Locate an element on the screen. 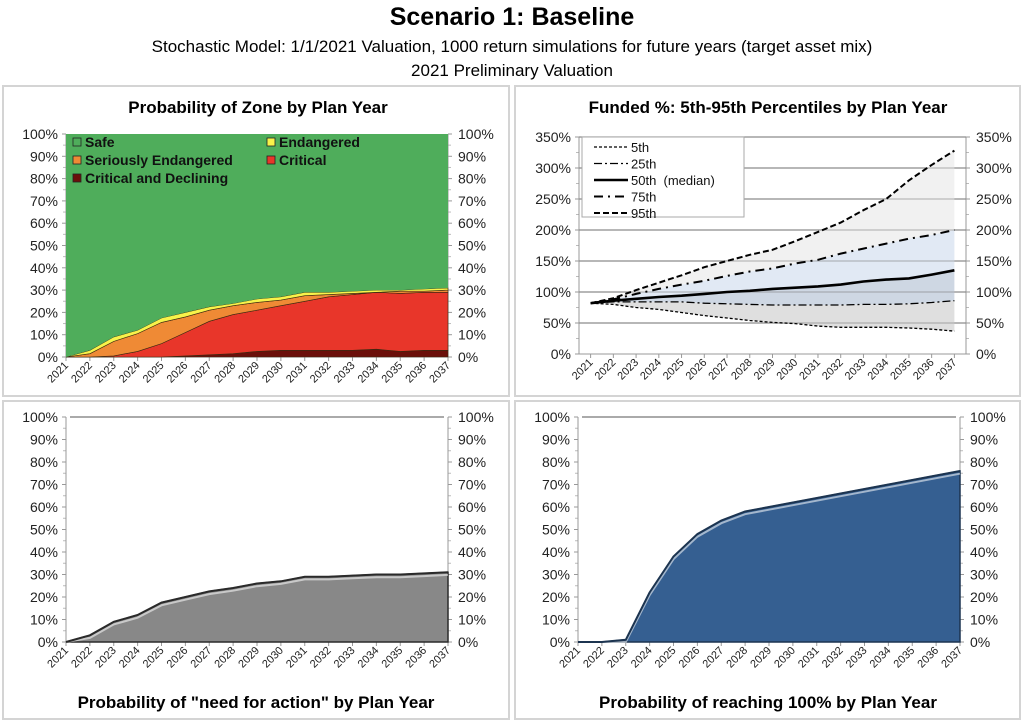 The image size is (1024, 724). y-tick-label-right: 20% is located at coordinates (984, 597).